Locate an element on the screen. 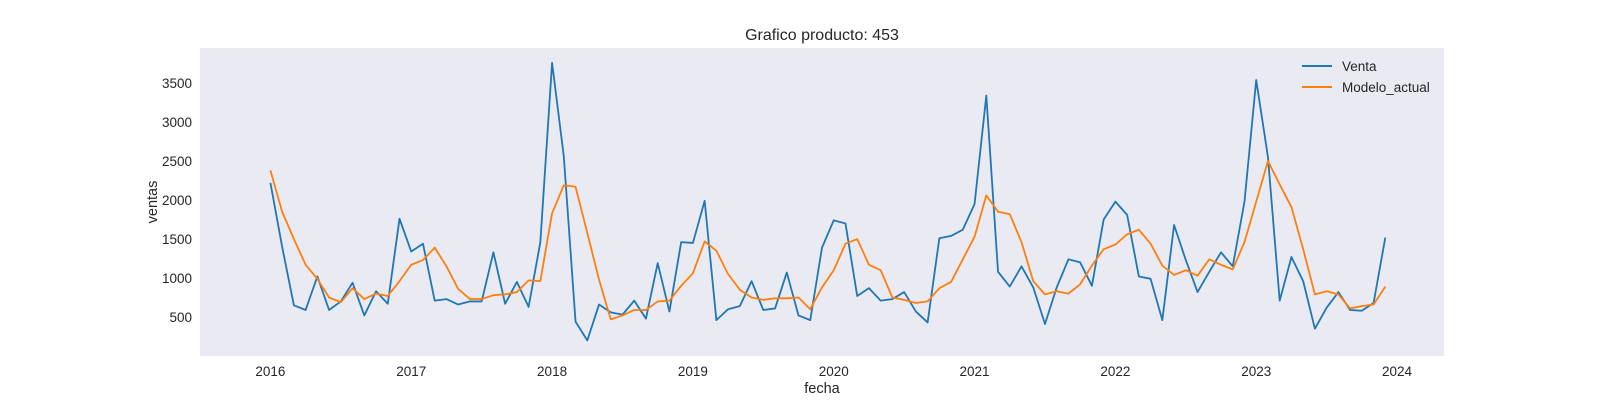 The width and height of the screenshot is (1600, 405). y-axis-label: ventas is located at coordinates (153, 202).